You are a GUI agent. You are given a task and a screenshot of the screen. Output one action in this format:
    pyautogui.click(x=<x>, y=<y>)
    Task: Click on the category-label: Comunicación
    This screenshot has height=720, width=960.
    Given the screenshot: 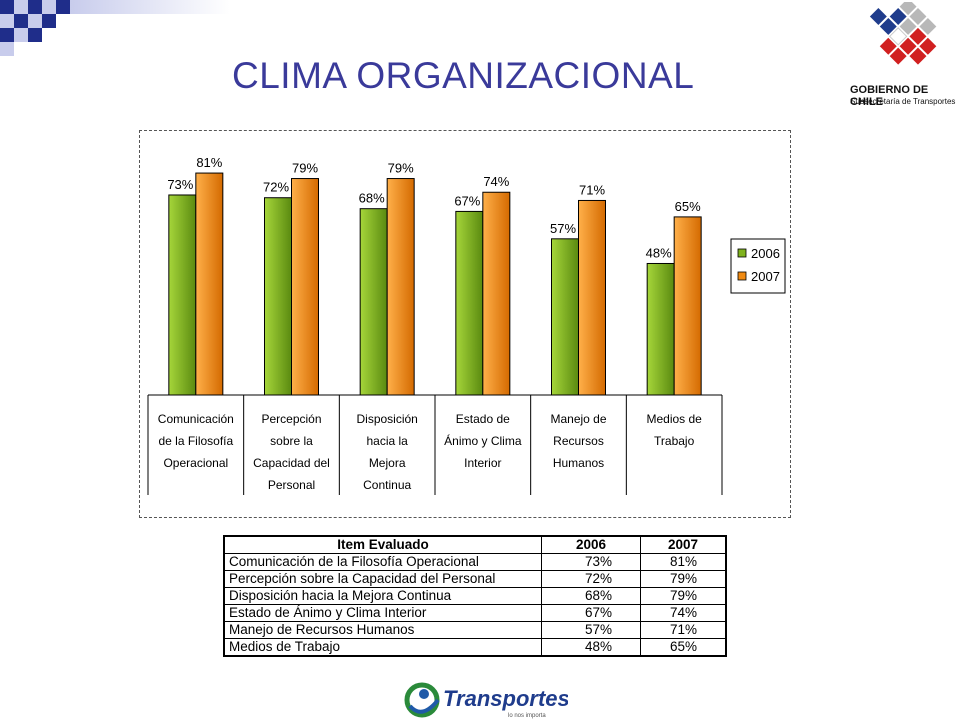 What is the action you would take?
    pyautogui.click(x=196, y=419)
    